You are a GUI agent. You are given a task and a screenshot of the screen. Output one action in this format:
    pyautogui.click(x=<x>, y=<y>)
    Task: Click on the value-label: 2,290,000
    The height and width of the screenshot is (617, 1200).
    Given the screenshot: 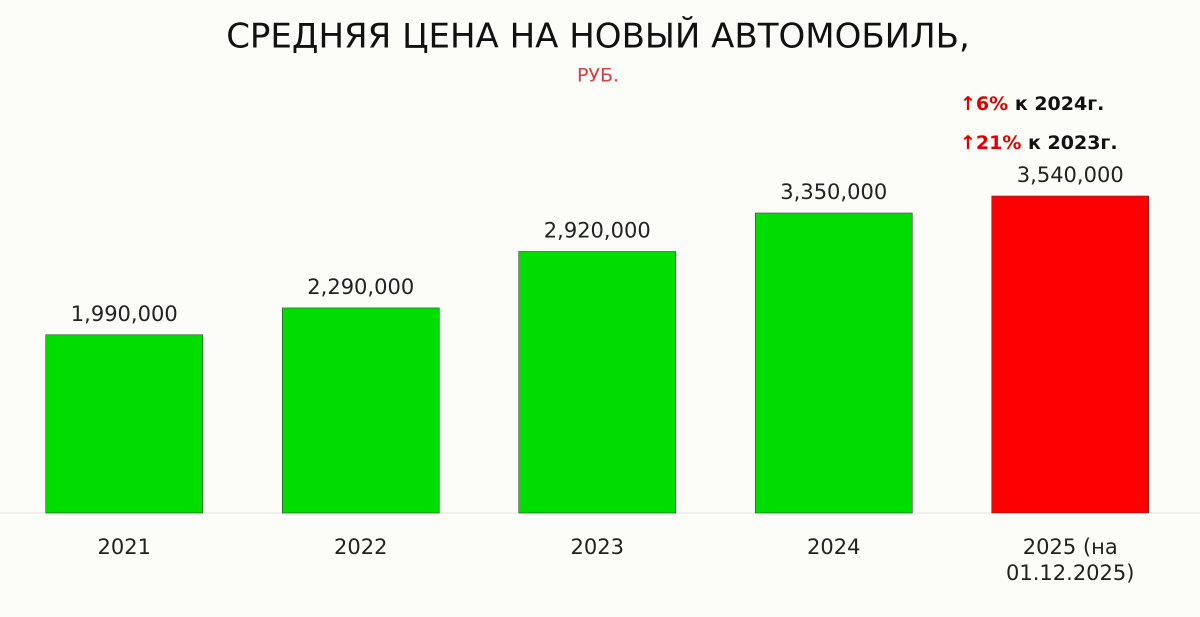 What is the action you would take?
    pyautogui.click(x=360, y=287)
    